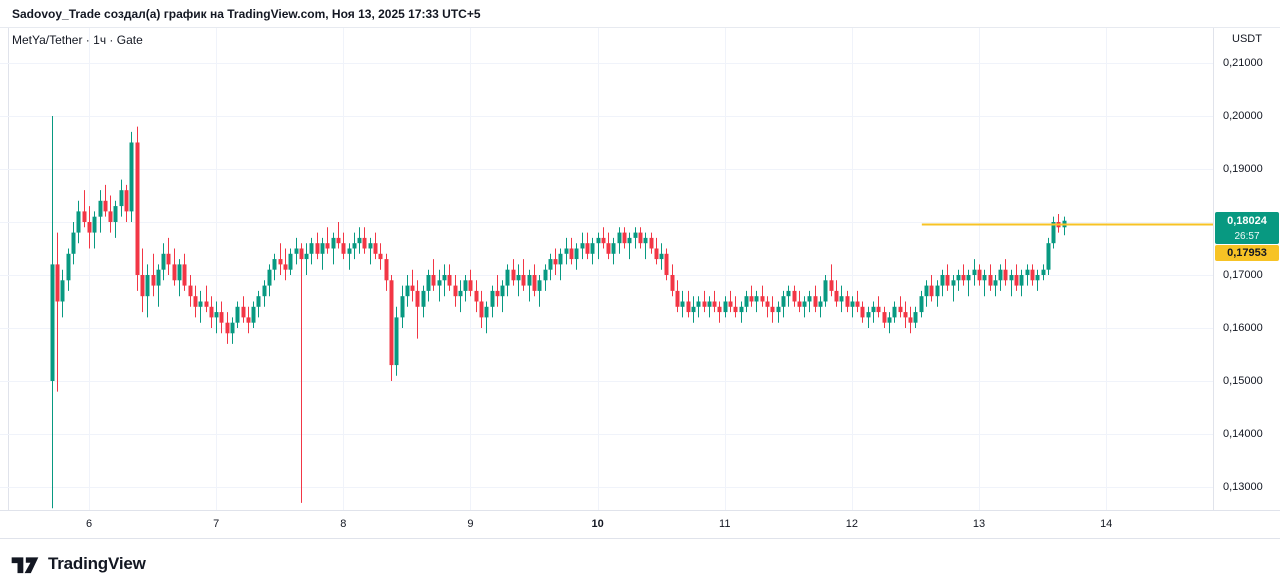 This screenshot has height=588, width=1280. Describe the element at coordinates (1243, 62) in the screenshot. I see `price-scale-label: 0,21000` at that location.